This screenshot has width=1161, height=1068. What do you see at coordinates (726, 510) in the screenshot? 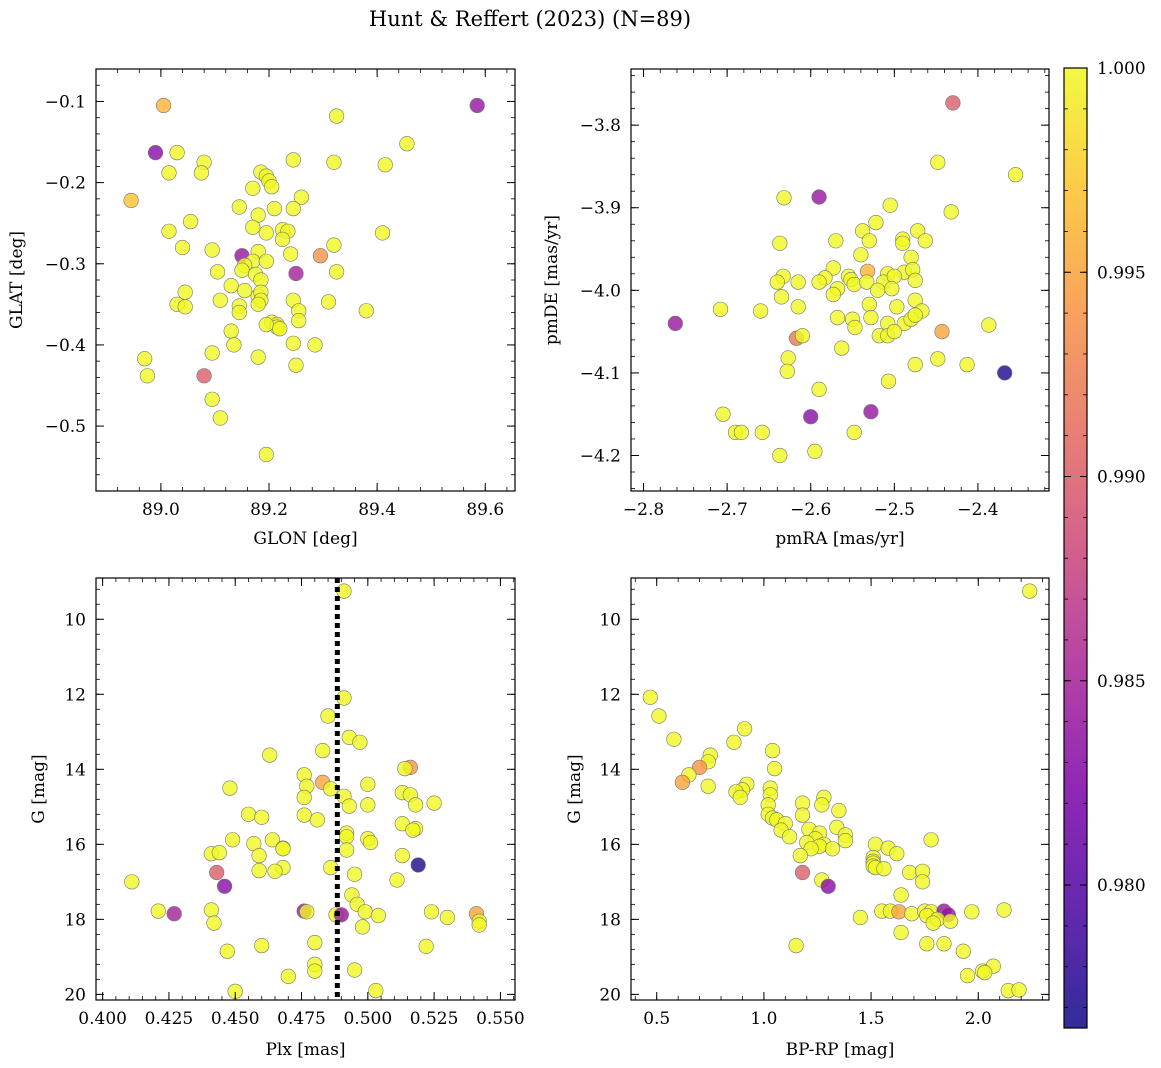
I see `x-tick-label: −2.7` at bounding box center [726, 510].